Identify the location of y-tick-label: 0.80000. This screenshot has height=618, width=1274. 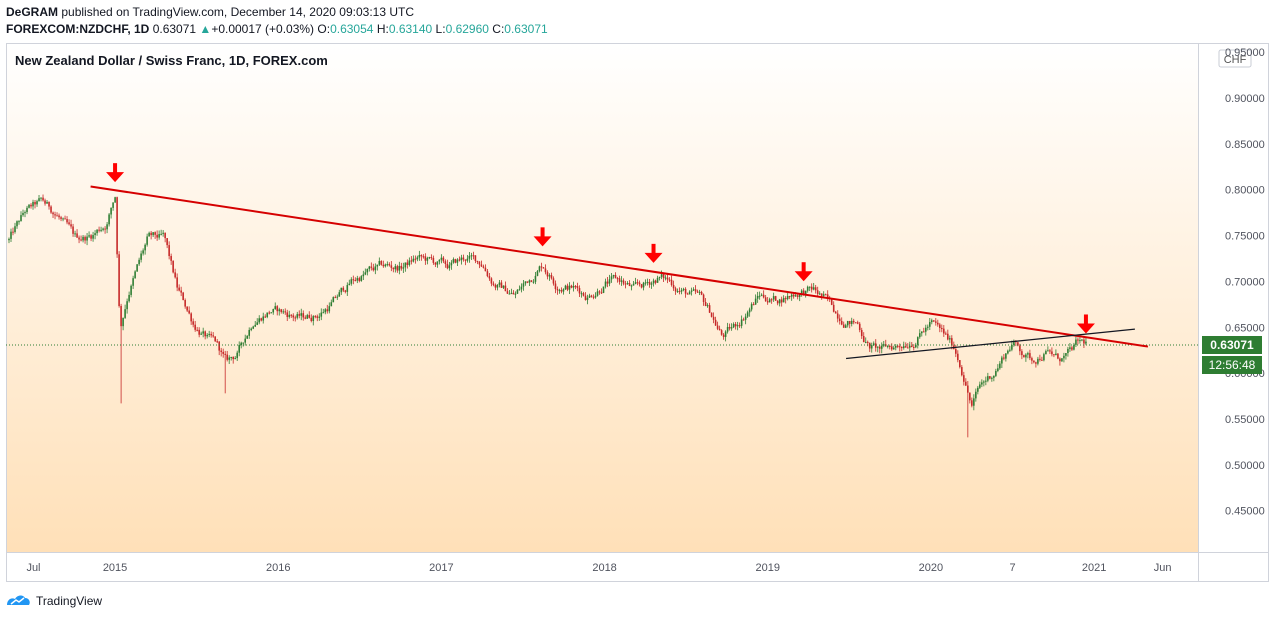
(1245, 191).